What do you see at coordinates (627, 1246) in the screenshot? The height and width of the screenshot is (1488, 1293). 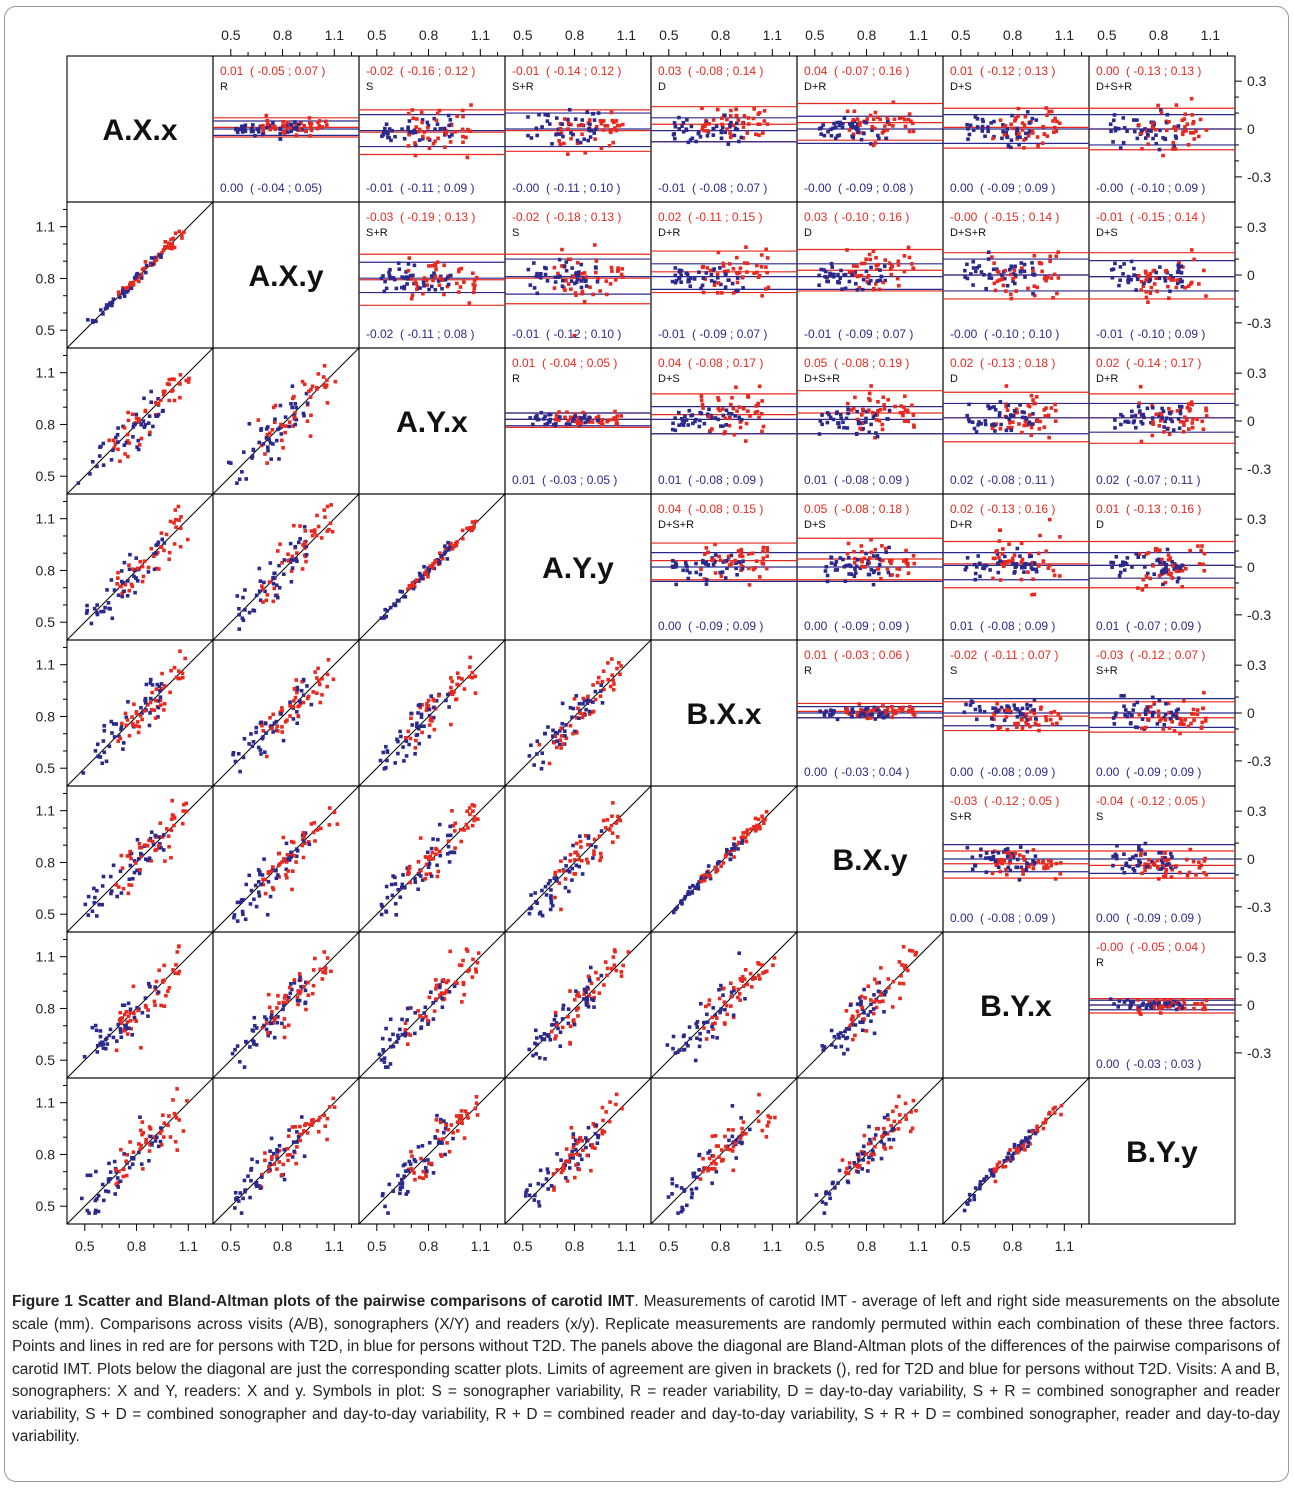 I see `x-tick-label: 1.1` at bounding box center [627, 1246].